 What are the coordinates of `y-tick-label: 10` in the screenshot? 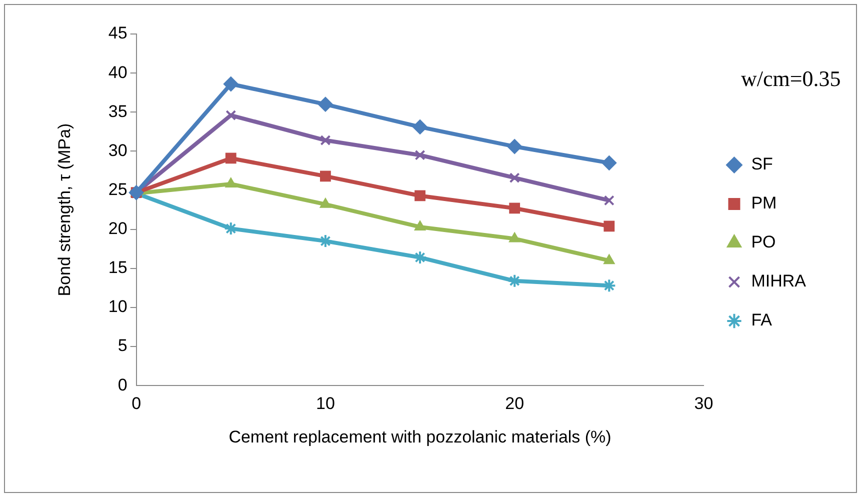 It's located at (118, 306).